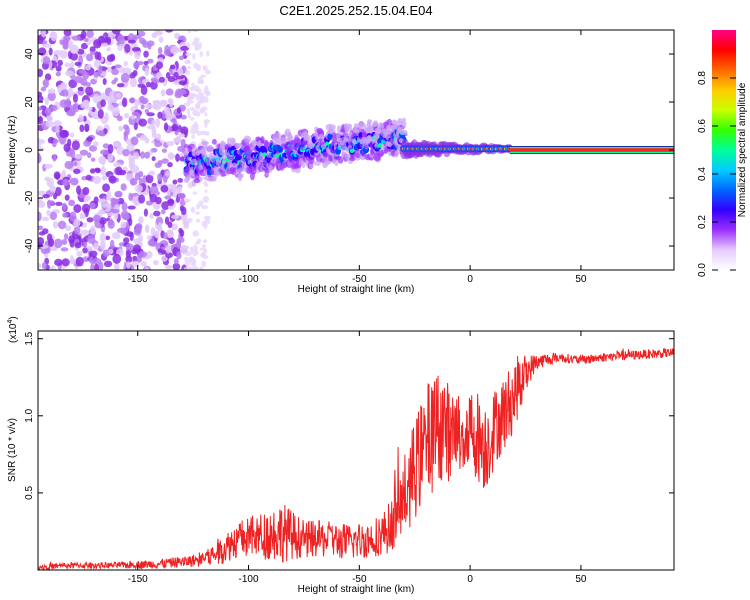 This screenshot has width=750, height=600. I want to click on x-tick-label: -50, so click(359, 279).